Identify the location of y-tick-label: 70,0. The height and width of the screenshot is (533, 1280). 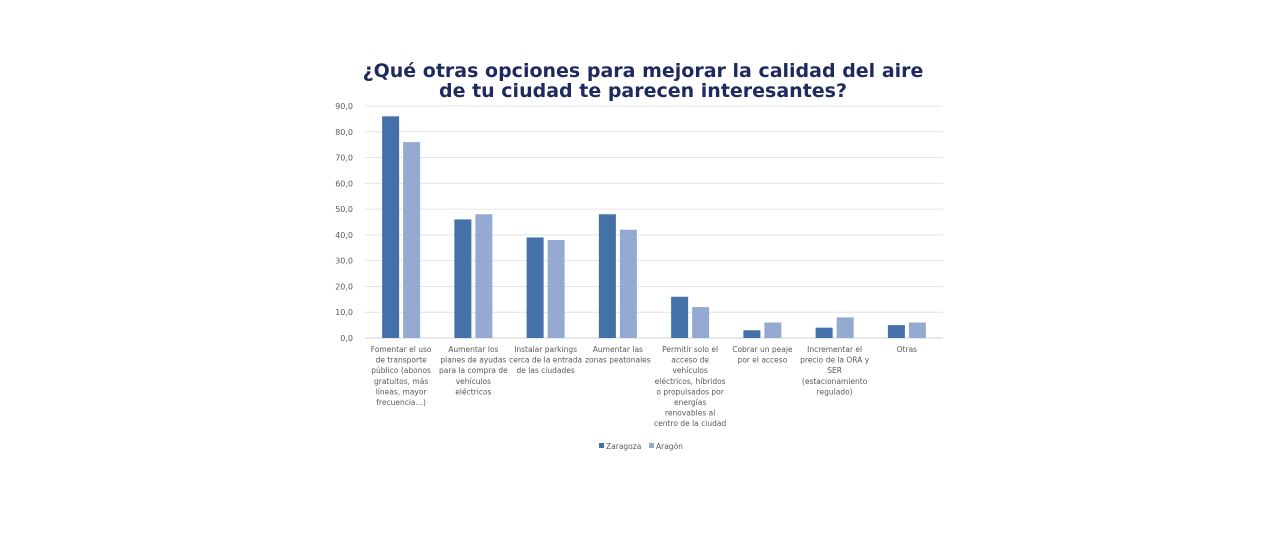
(344, 158).